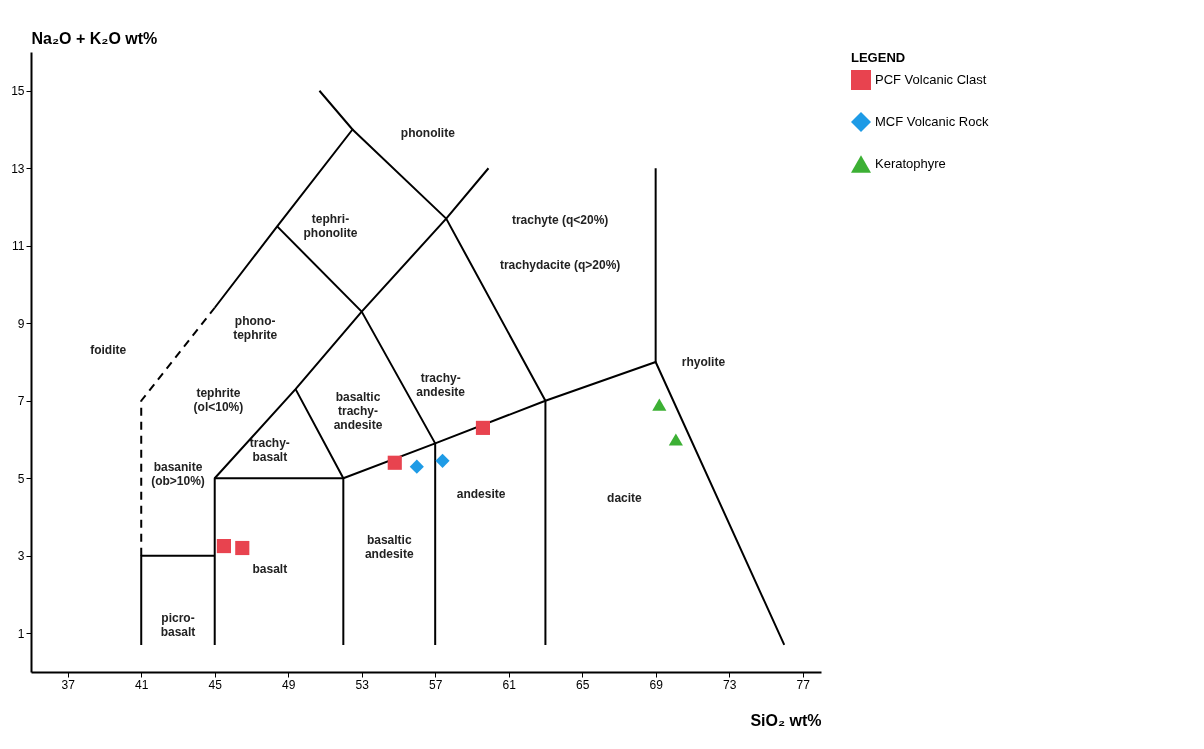 The width and height of the screenshot is (1204, 749). I want to click on y-tick-label: 13, so click(18, 168).